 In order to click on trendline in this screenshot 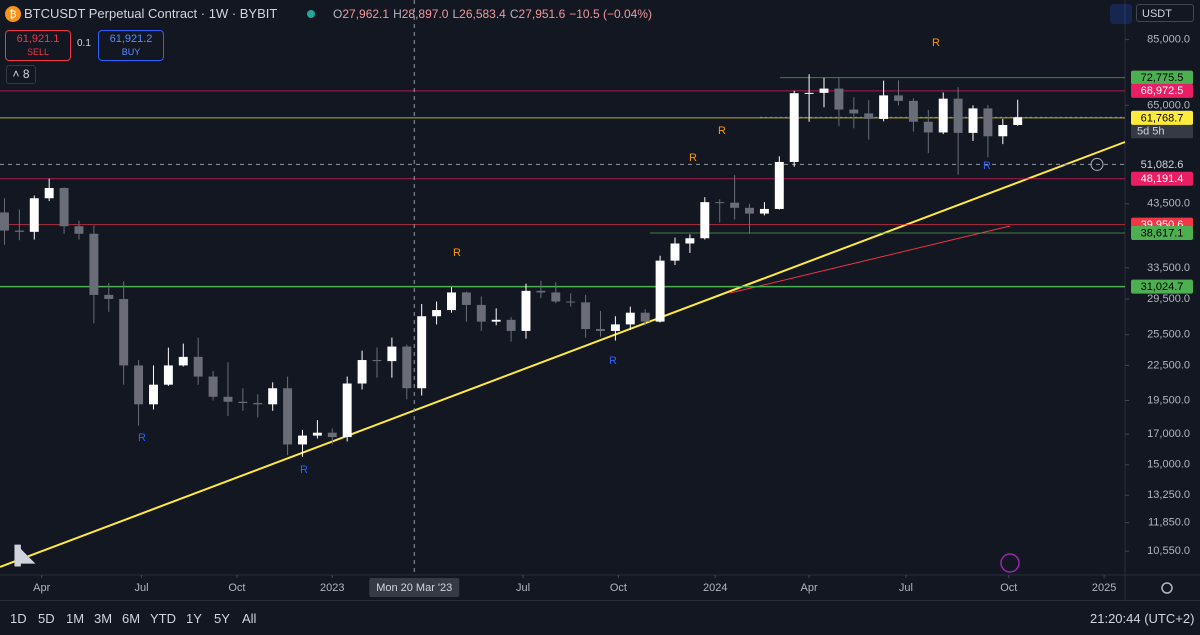, I will do `click(870, 259)`.